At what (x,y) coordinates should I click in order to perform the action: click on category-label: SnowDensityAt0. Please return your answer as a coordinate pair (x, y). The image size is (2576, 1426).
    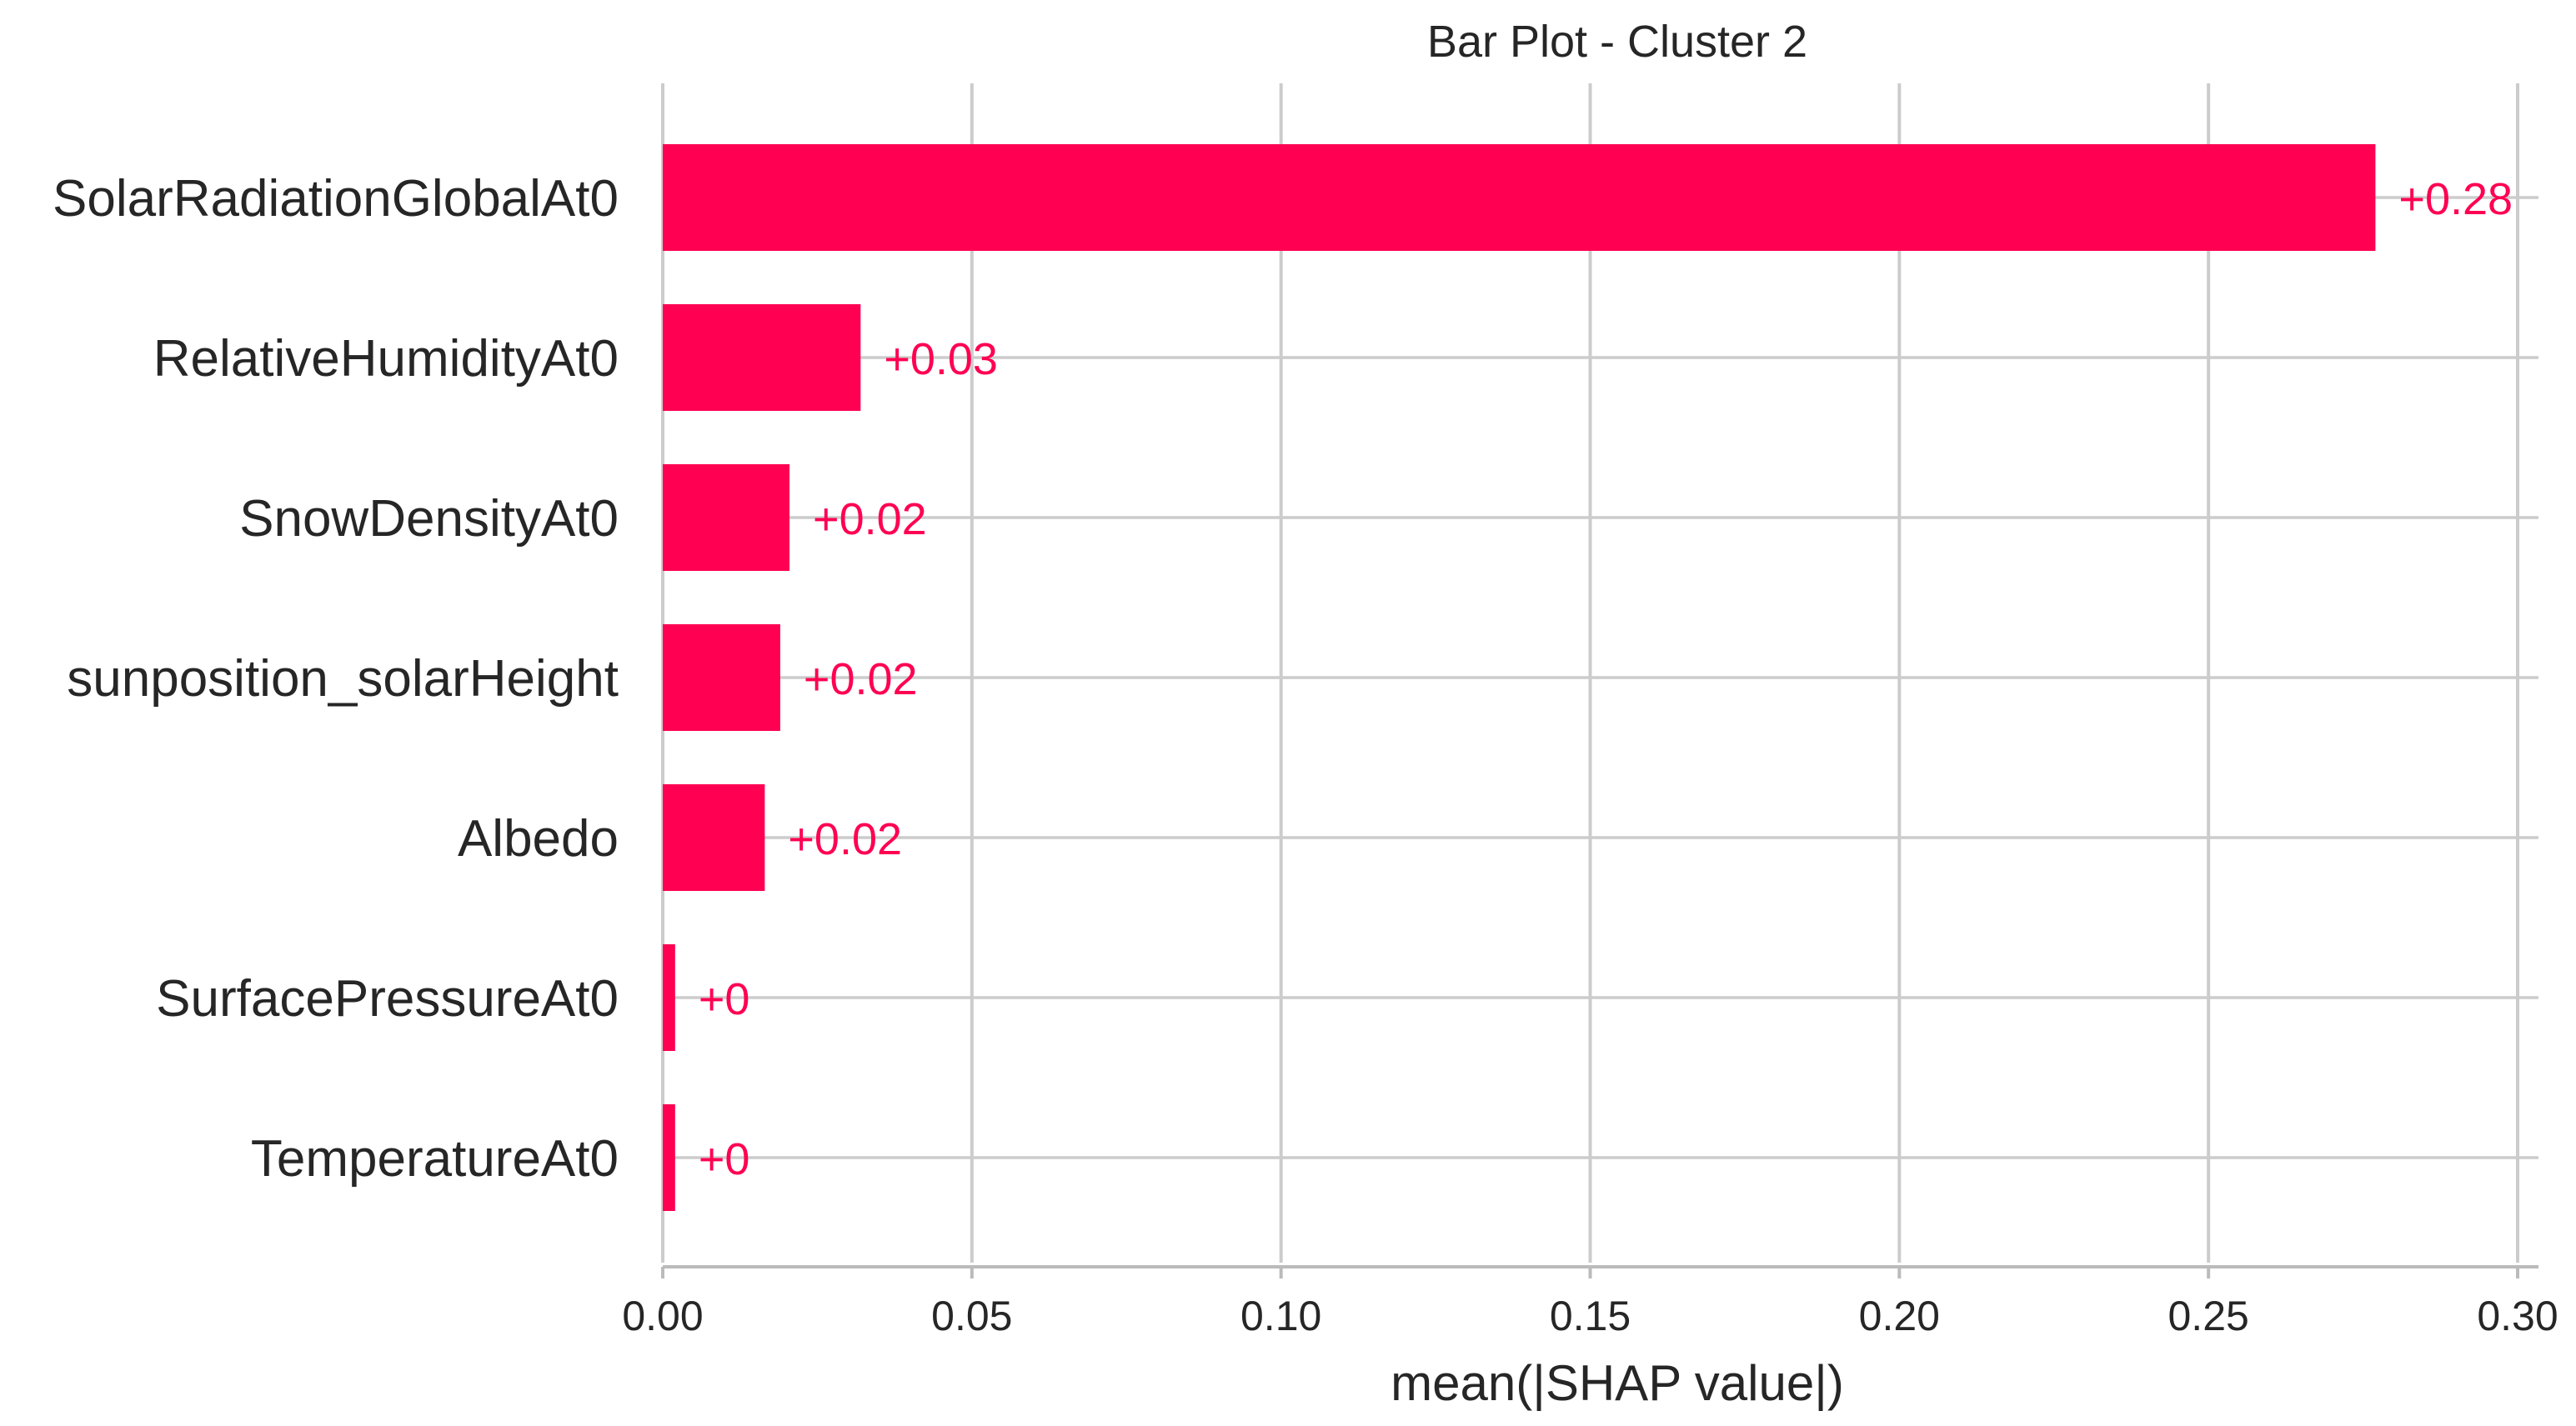
    Looking at the image, I should click on (429, 519).